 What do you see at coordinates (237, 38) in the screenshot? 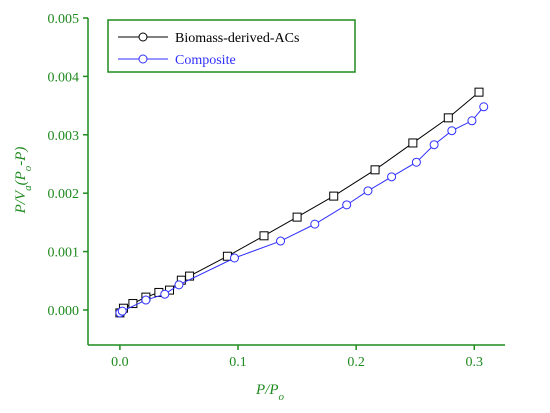
I see `legend-label: Biomass-derived-ACs` at bounding box center [237, 38].